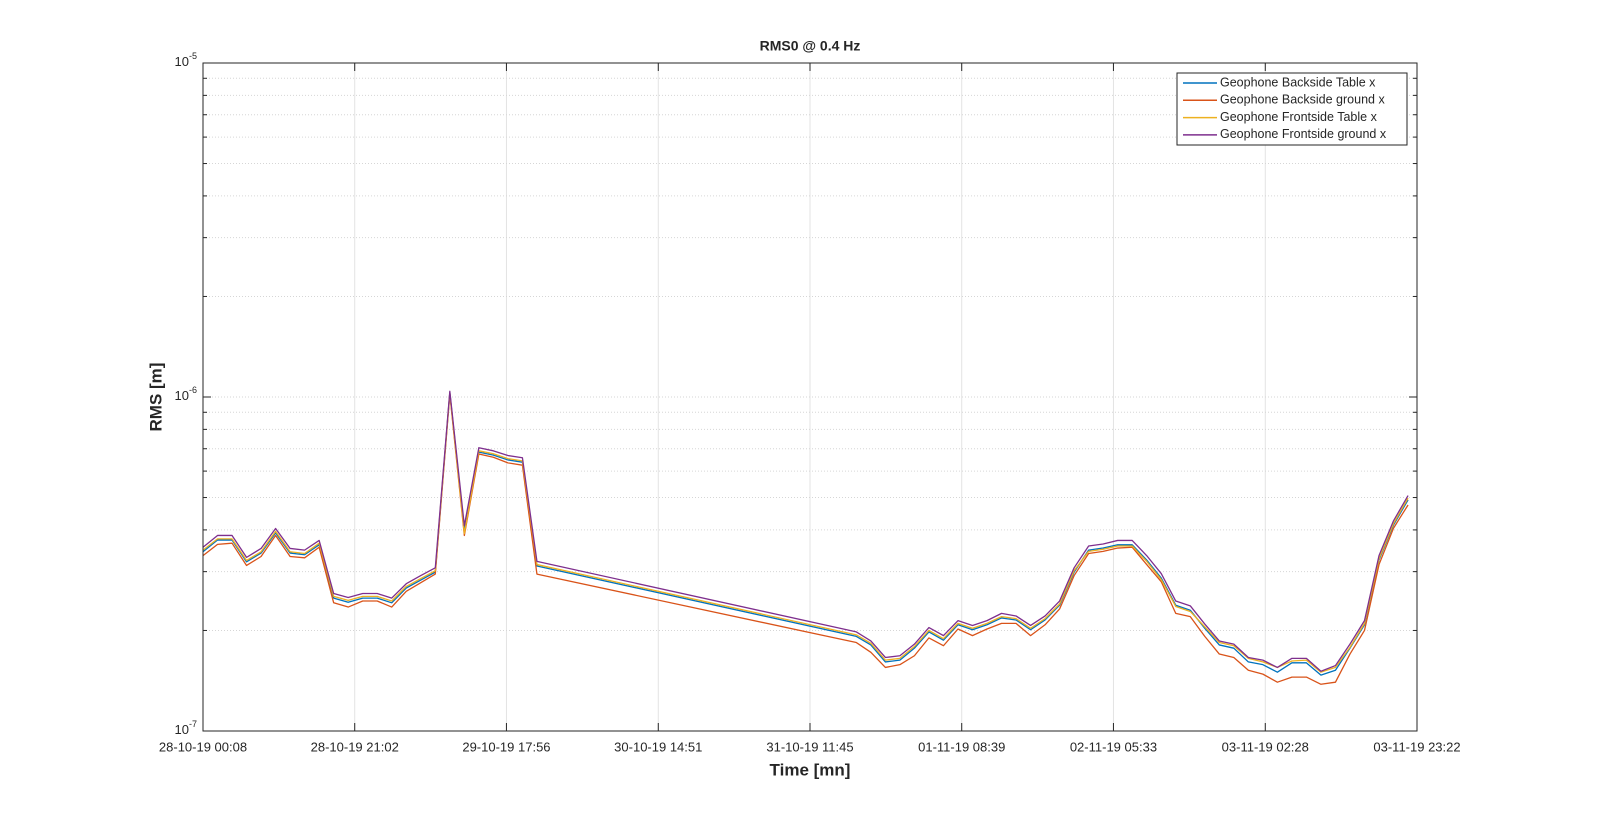  Describe the element at coordinates (355, 746) in the screenshot. I see `x-tick-label: 28-10-19 21:02` at that location.